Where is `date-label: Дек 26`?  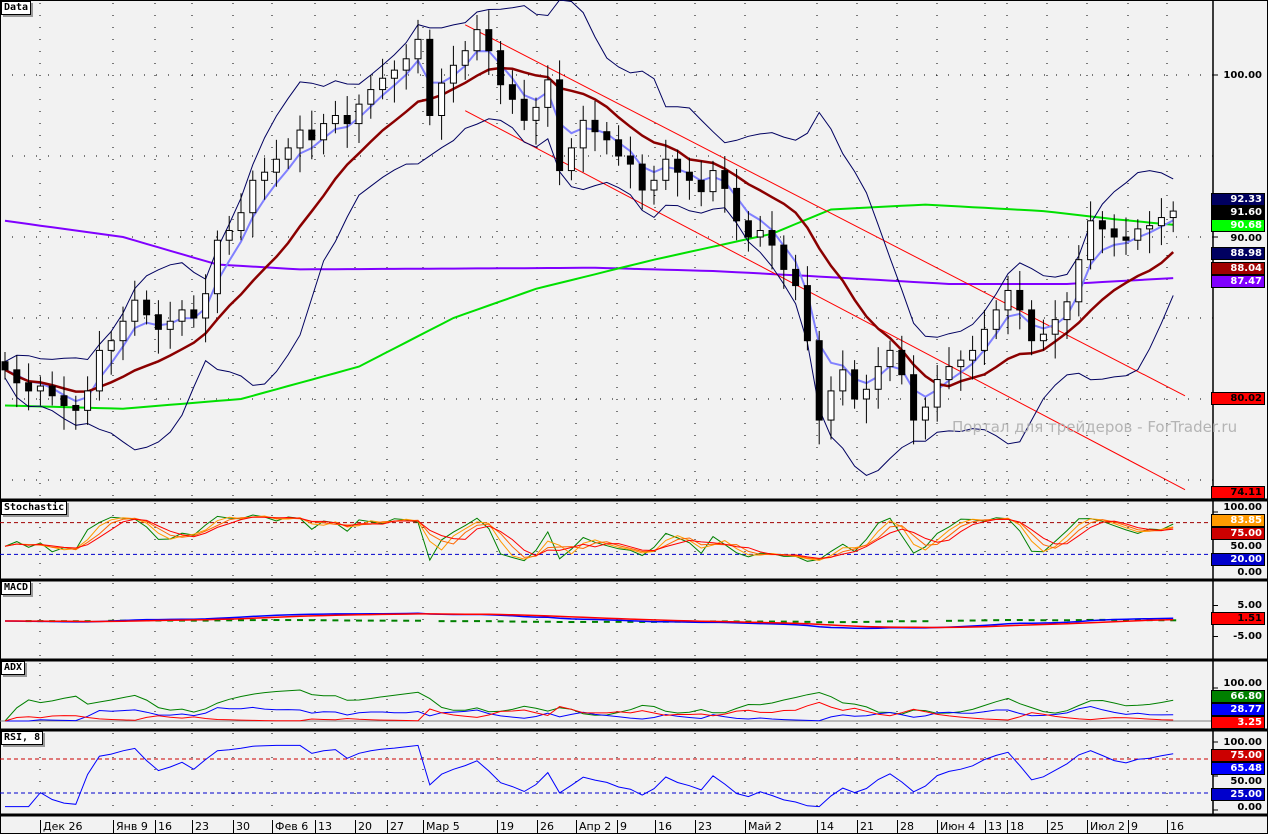
date-label: Дек 26 is located at coordinates (61, 826).